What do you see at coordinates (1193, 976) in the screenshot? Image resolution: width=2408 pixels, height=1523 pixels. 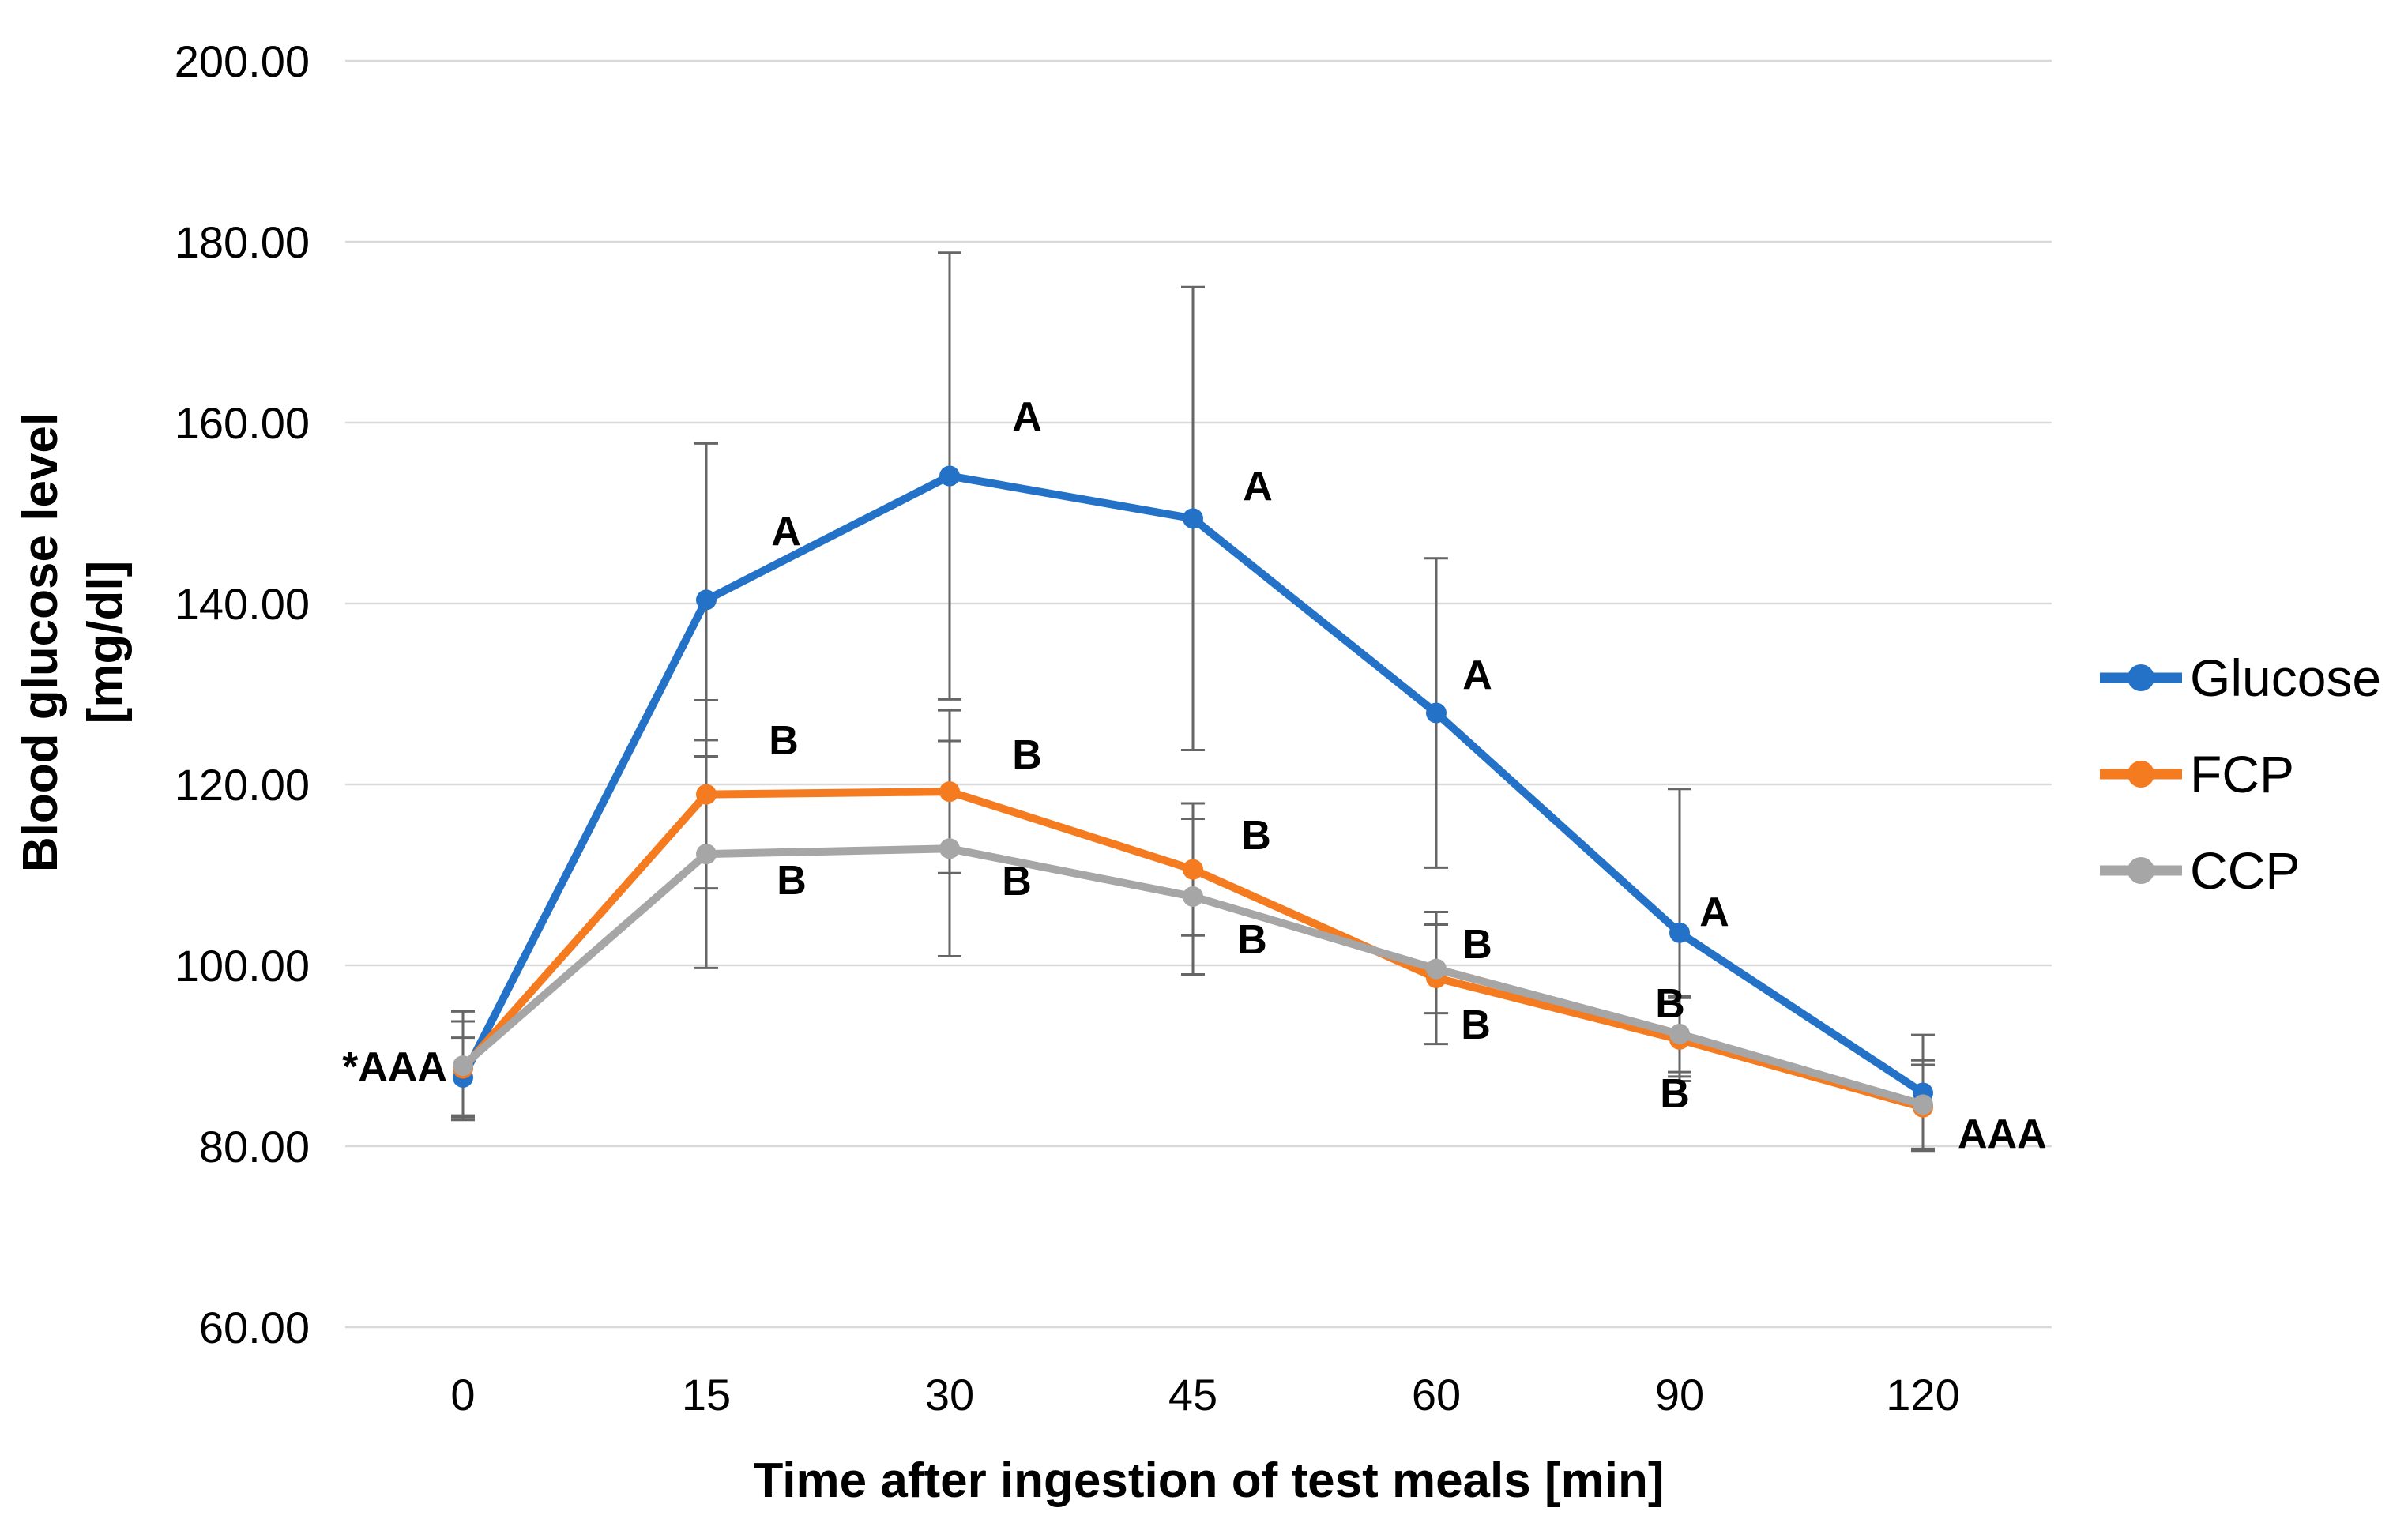 I see `series-ccp` at bounding box center [1193, 976].